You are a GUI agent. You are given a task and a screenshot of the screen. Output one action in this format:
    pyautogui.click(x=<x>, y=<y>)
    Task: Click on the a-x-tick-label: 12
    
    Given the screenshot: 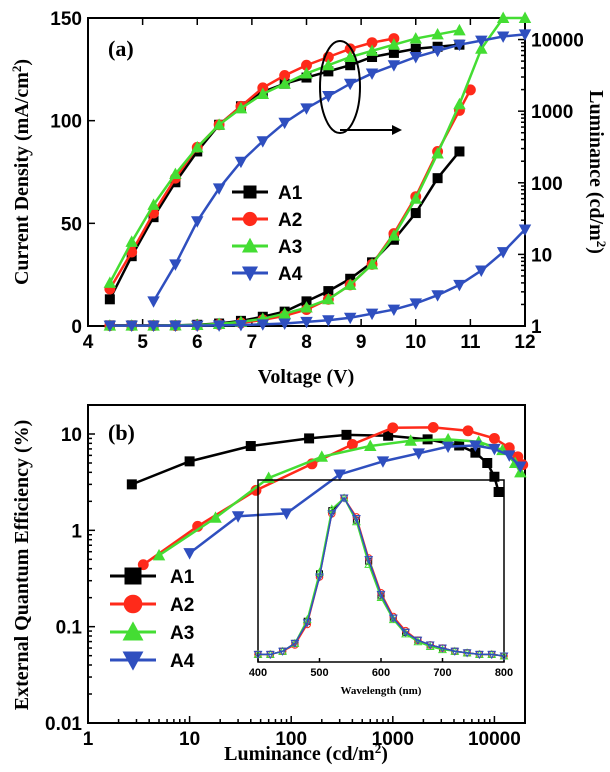 What is the action you would take?
    pyautogui.click(x=524, y=342)
    